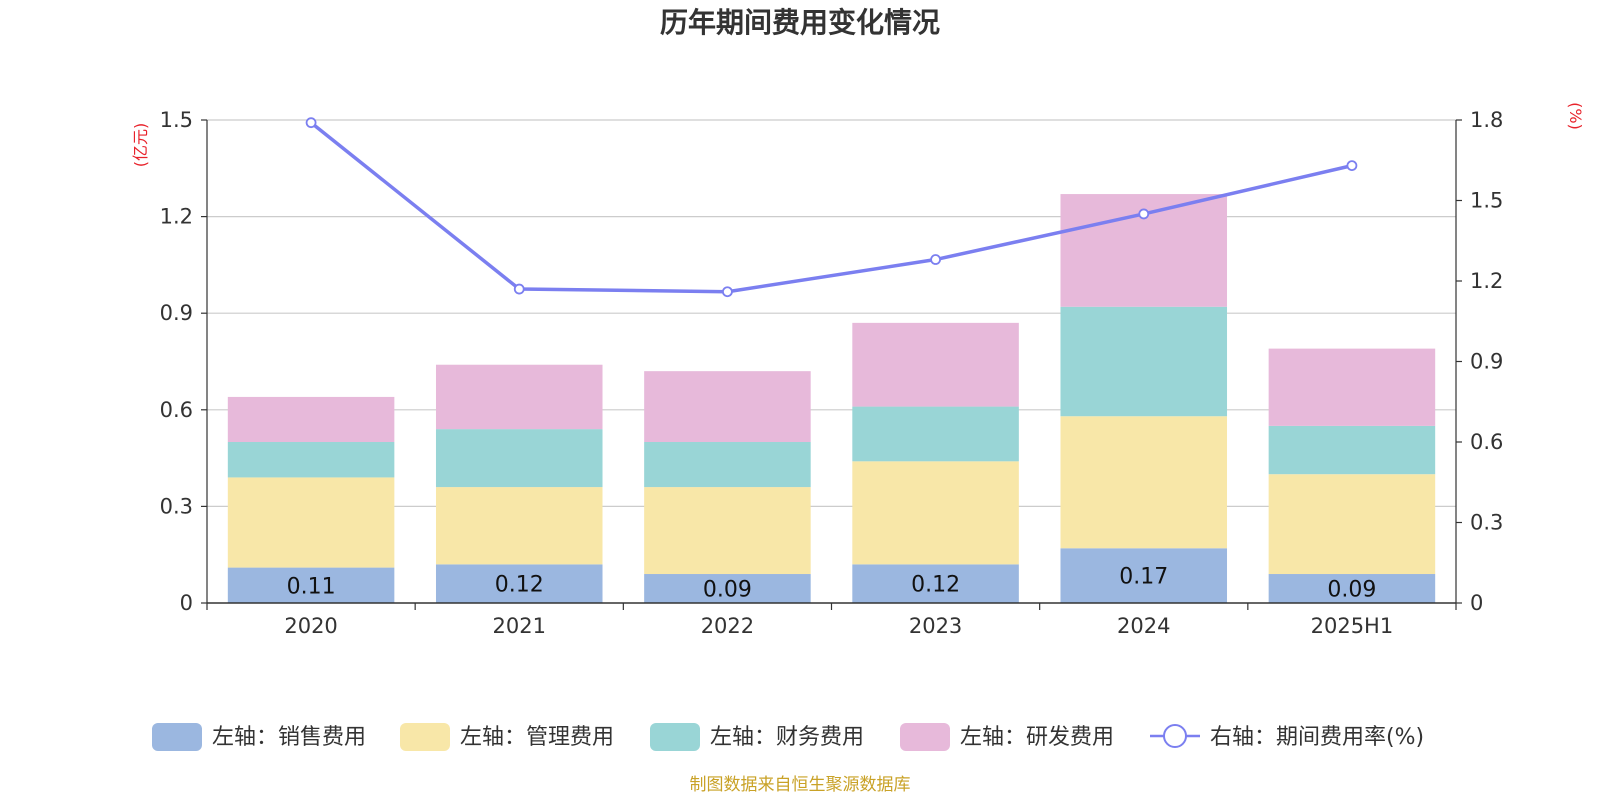 The width and height of the screenshot is (1600, 800). I want to click on bar-4-2025H1, so click(1352, 387).